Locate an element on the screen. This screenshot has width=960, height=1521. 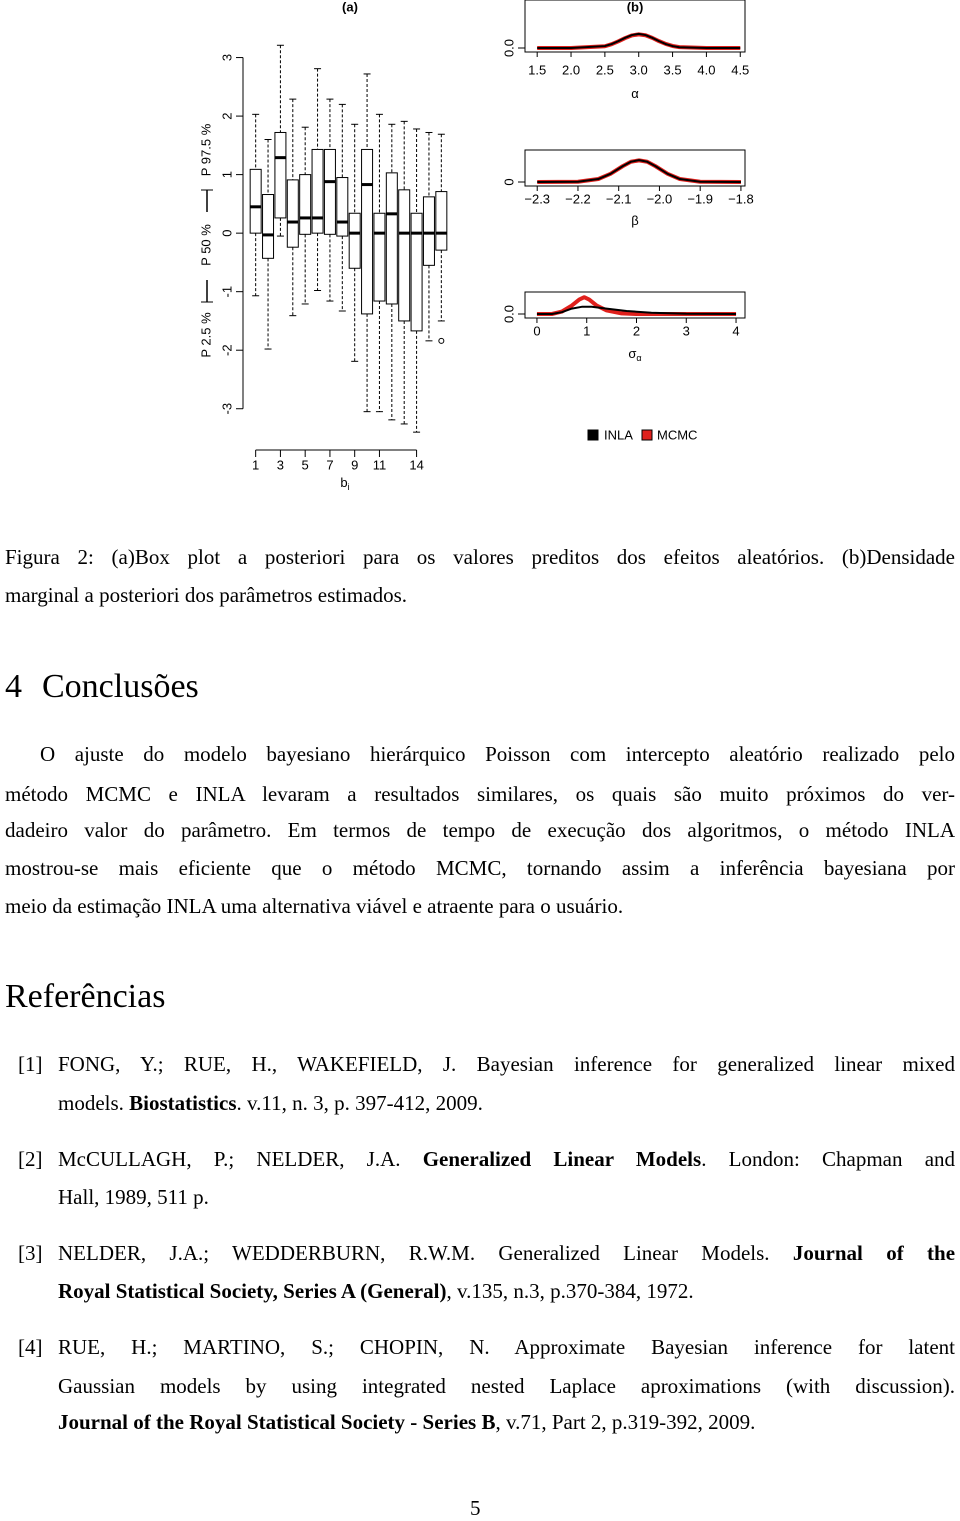
x-tick-label: −2.1 is located at coordinates (619, 198).